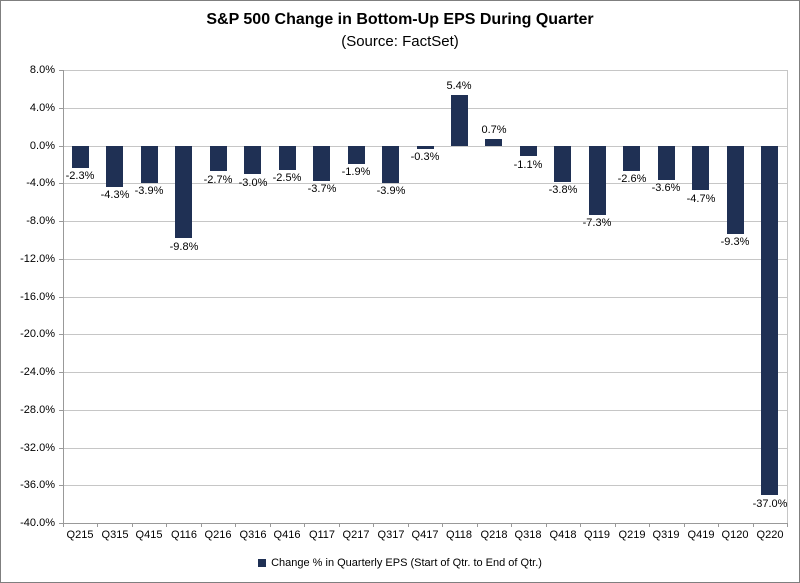  Describe the element at coordinates (40, 183) in the screenshot. I see `y-tick-label: -4.0%` at that location.